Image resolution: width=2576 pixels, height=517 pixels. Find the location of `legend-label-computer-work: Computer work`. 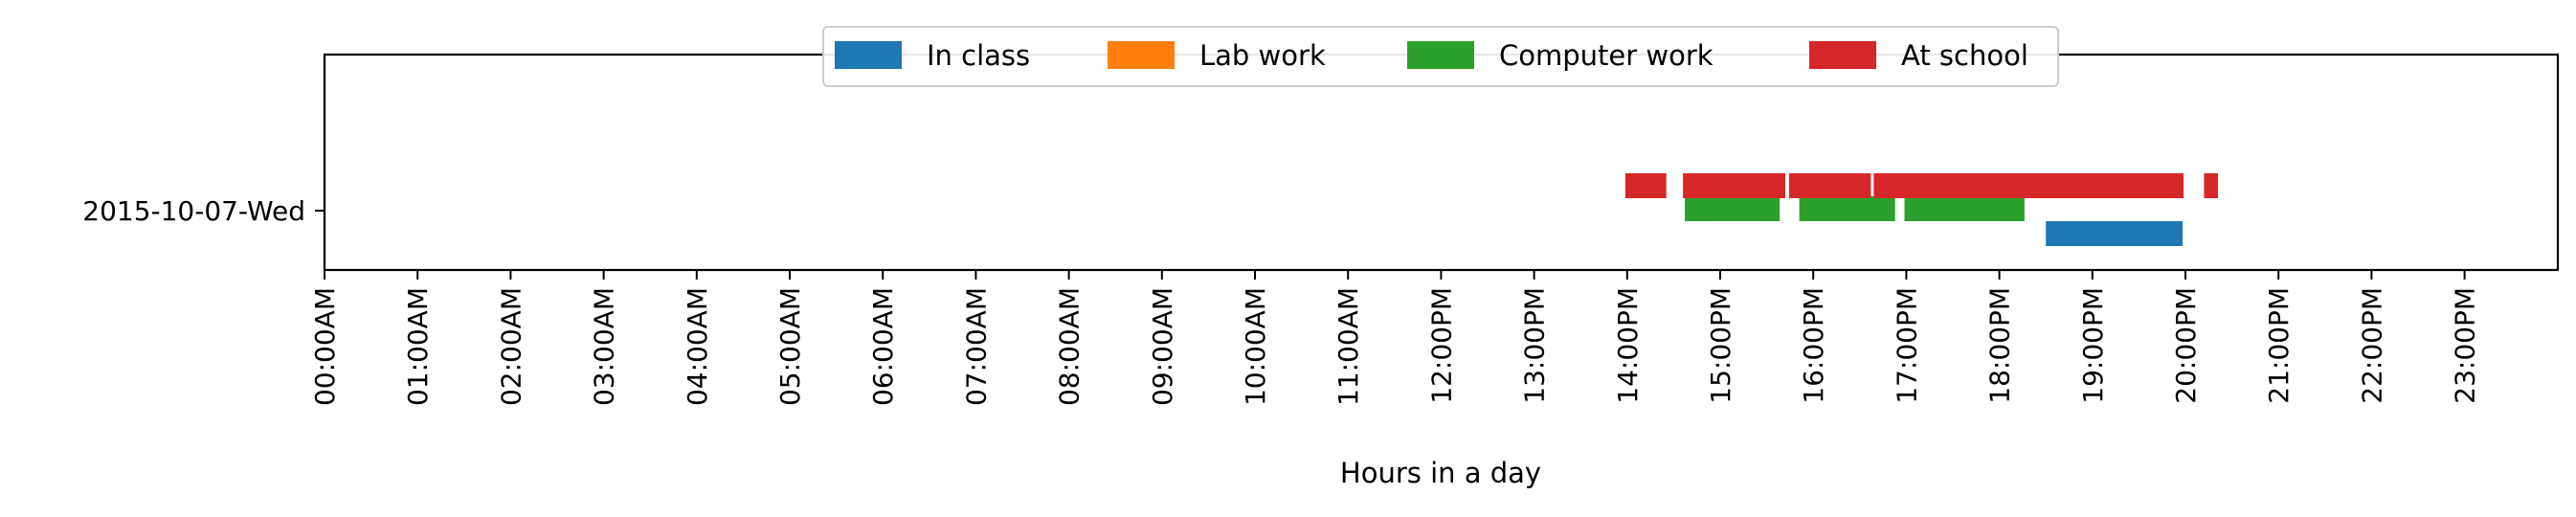

legend-label-computer-work: Computer work is located at coordinates (1606, 55).